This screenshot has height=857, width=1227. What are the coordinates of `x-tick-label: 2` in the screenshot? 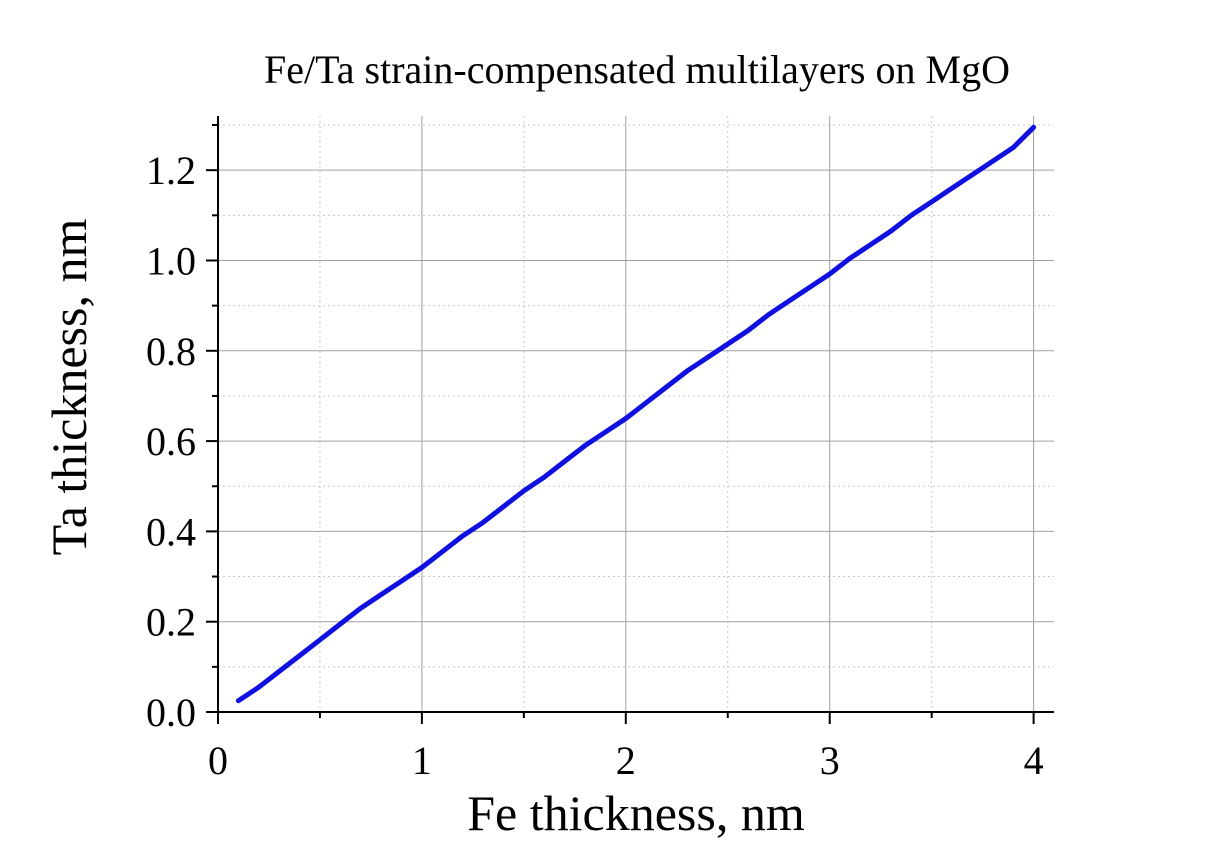 It's located at (626, 760).